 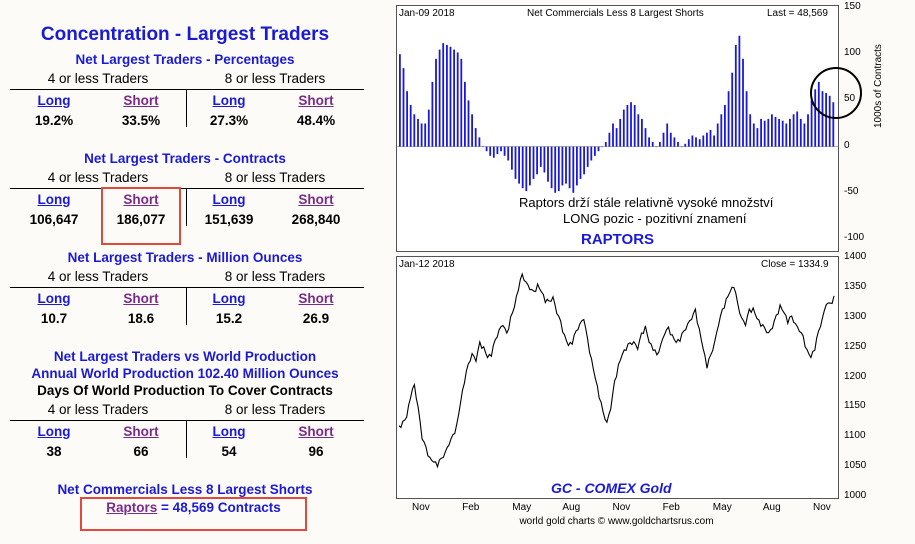 What do you see at coordinates (855, 466) in the screenshot?
I see `y-tick-label: 1050` at bounding box center [855, 466].